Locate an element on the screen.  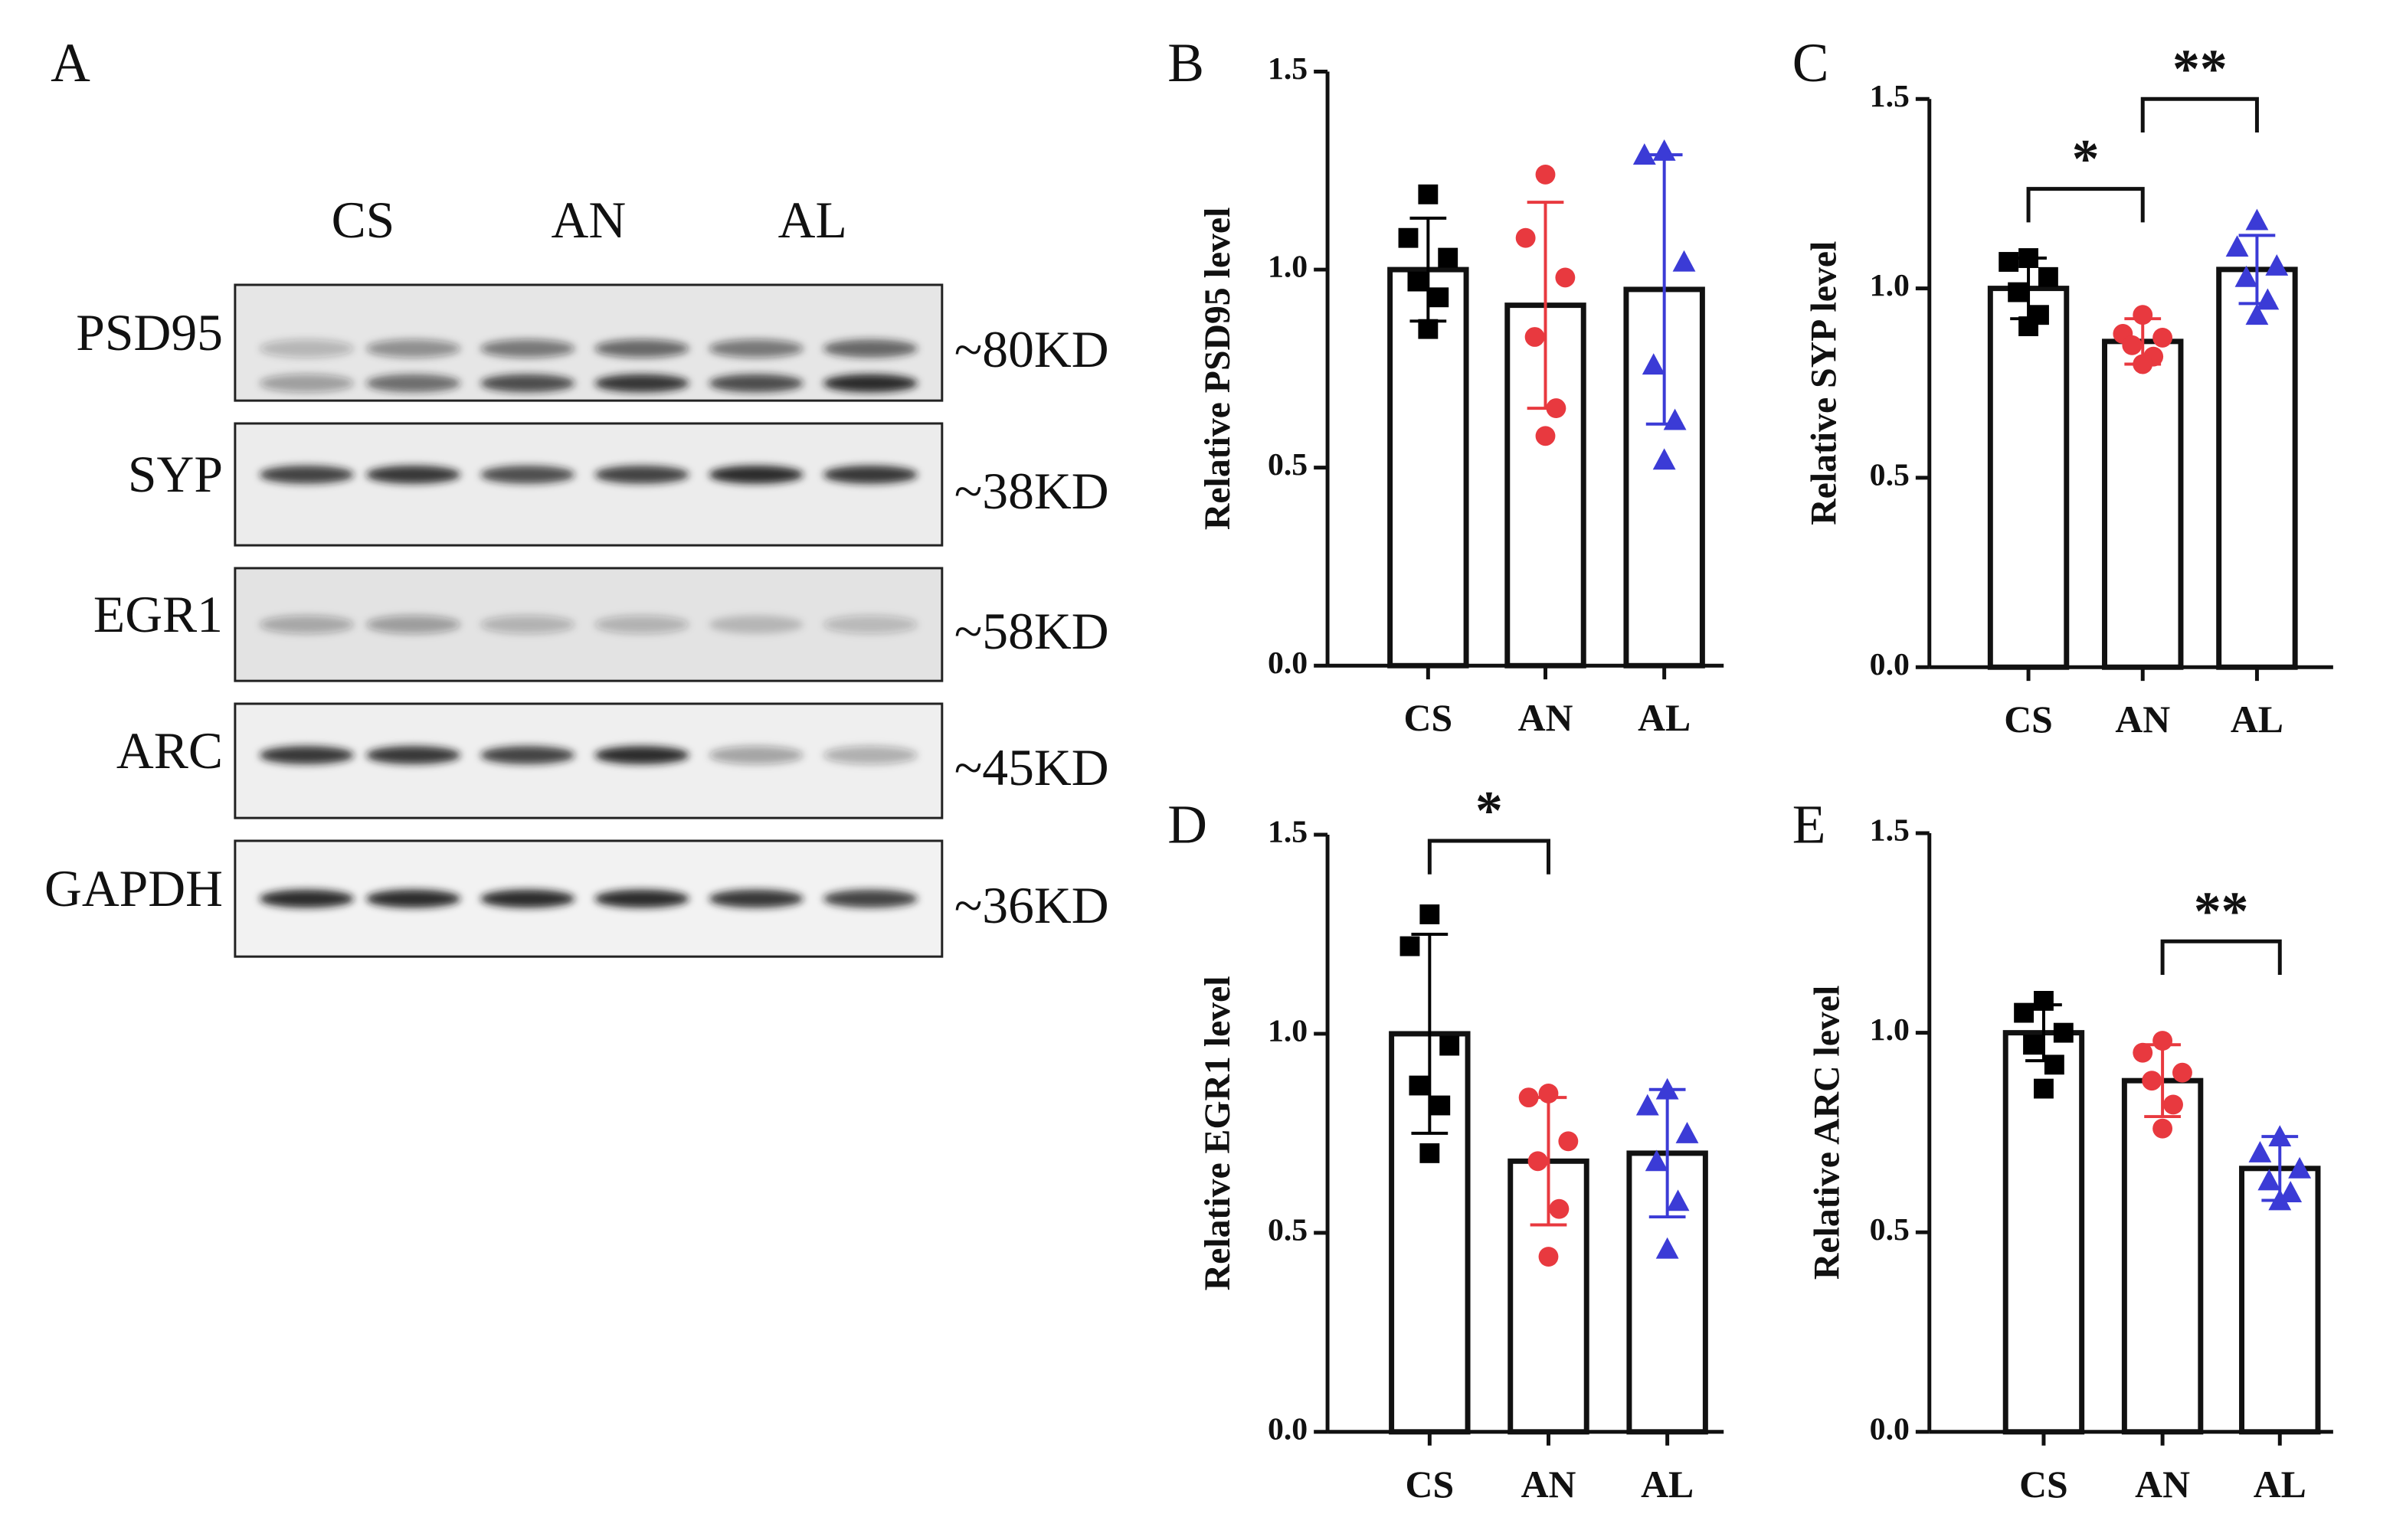
significance-bracket is located at coordinates (2199, 114).